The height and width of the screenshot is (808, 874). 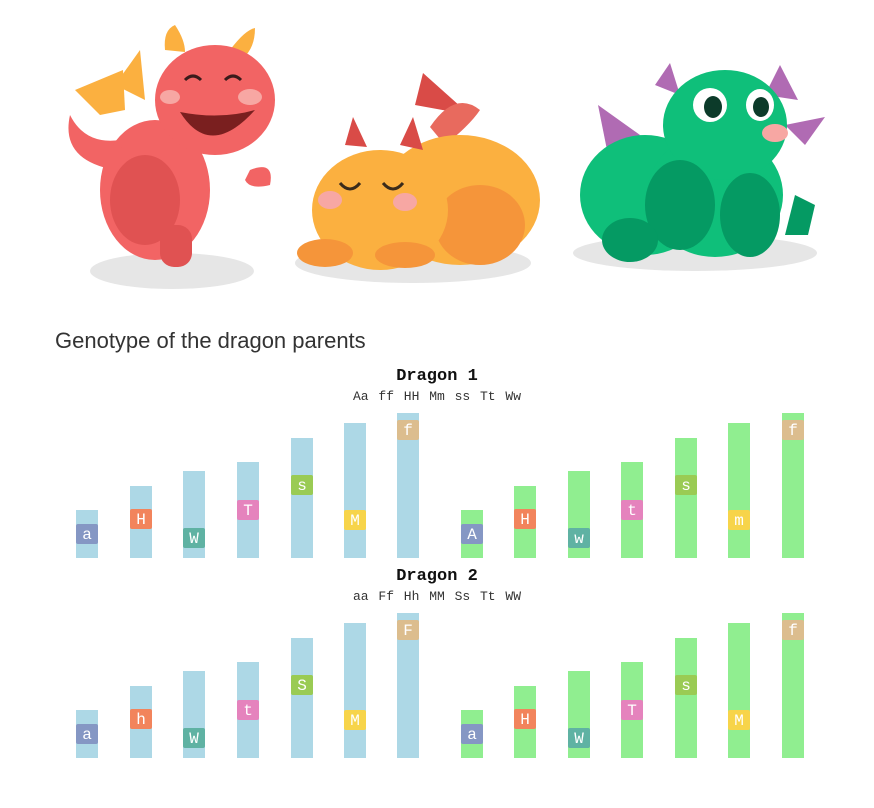 What do you see at coordinates (437, 396) in the screenshot?
I see `genotype-dragon-1: Aa ff HH Mm ss Tt Ww` at bounding box center [437, 396].